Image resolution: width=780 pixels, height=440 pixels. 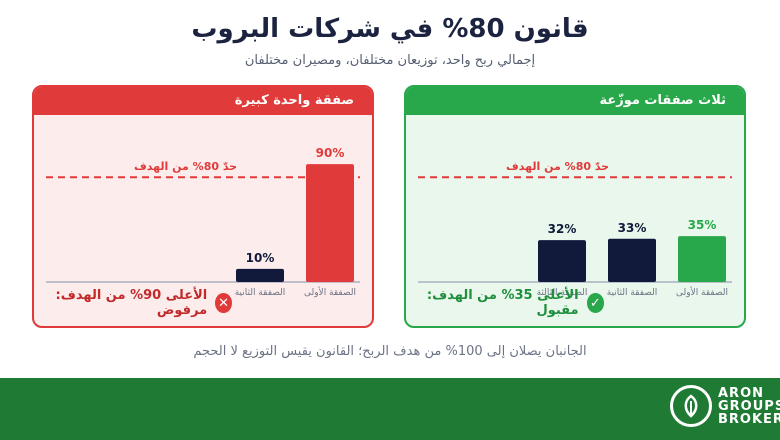 I want to click on logo-line-2: GROUPS, so click(x=749, y=406).